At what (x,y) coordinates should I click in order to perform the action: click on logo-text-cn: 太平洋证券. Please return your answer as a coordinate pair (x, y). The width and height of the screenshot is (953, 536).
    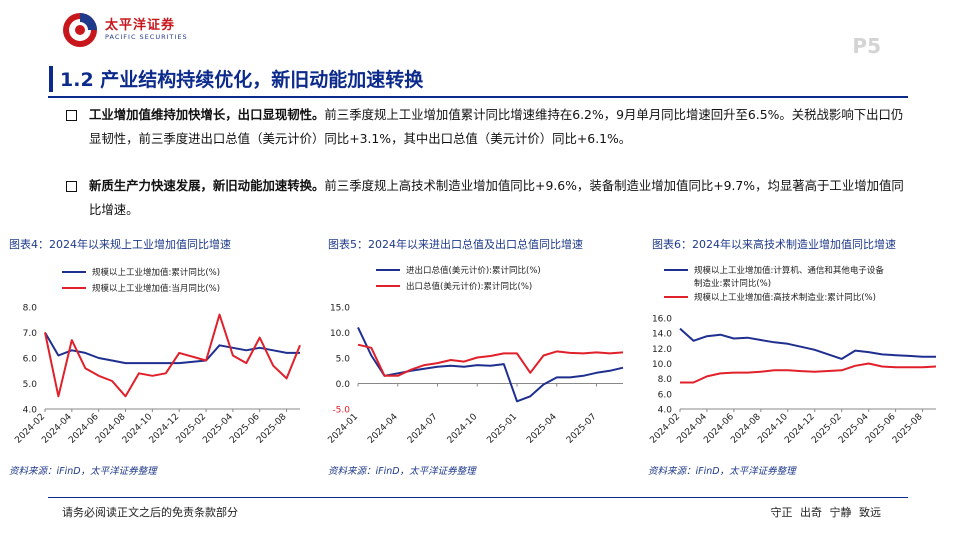
    Looking at the image, I should click on (140, 25).